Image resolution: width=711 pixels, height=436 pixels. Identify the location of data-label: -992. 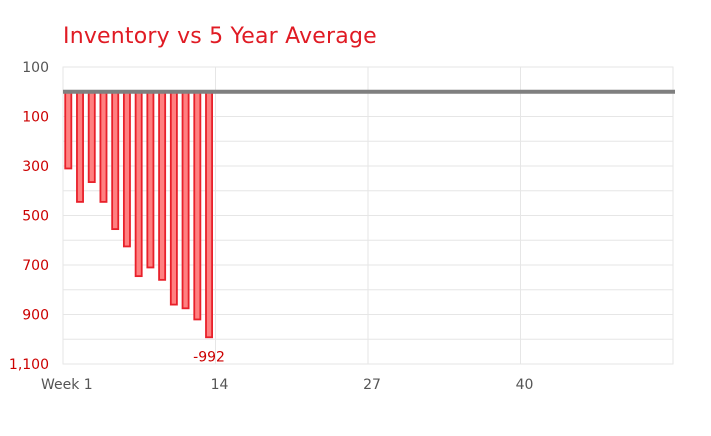
(209, 357).